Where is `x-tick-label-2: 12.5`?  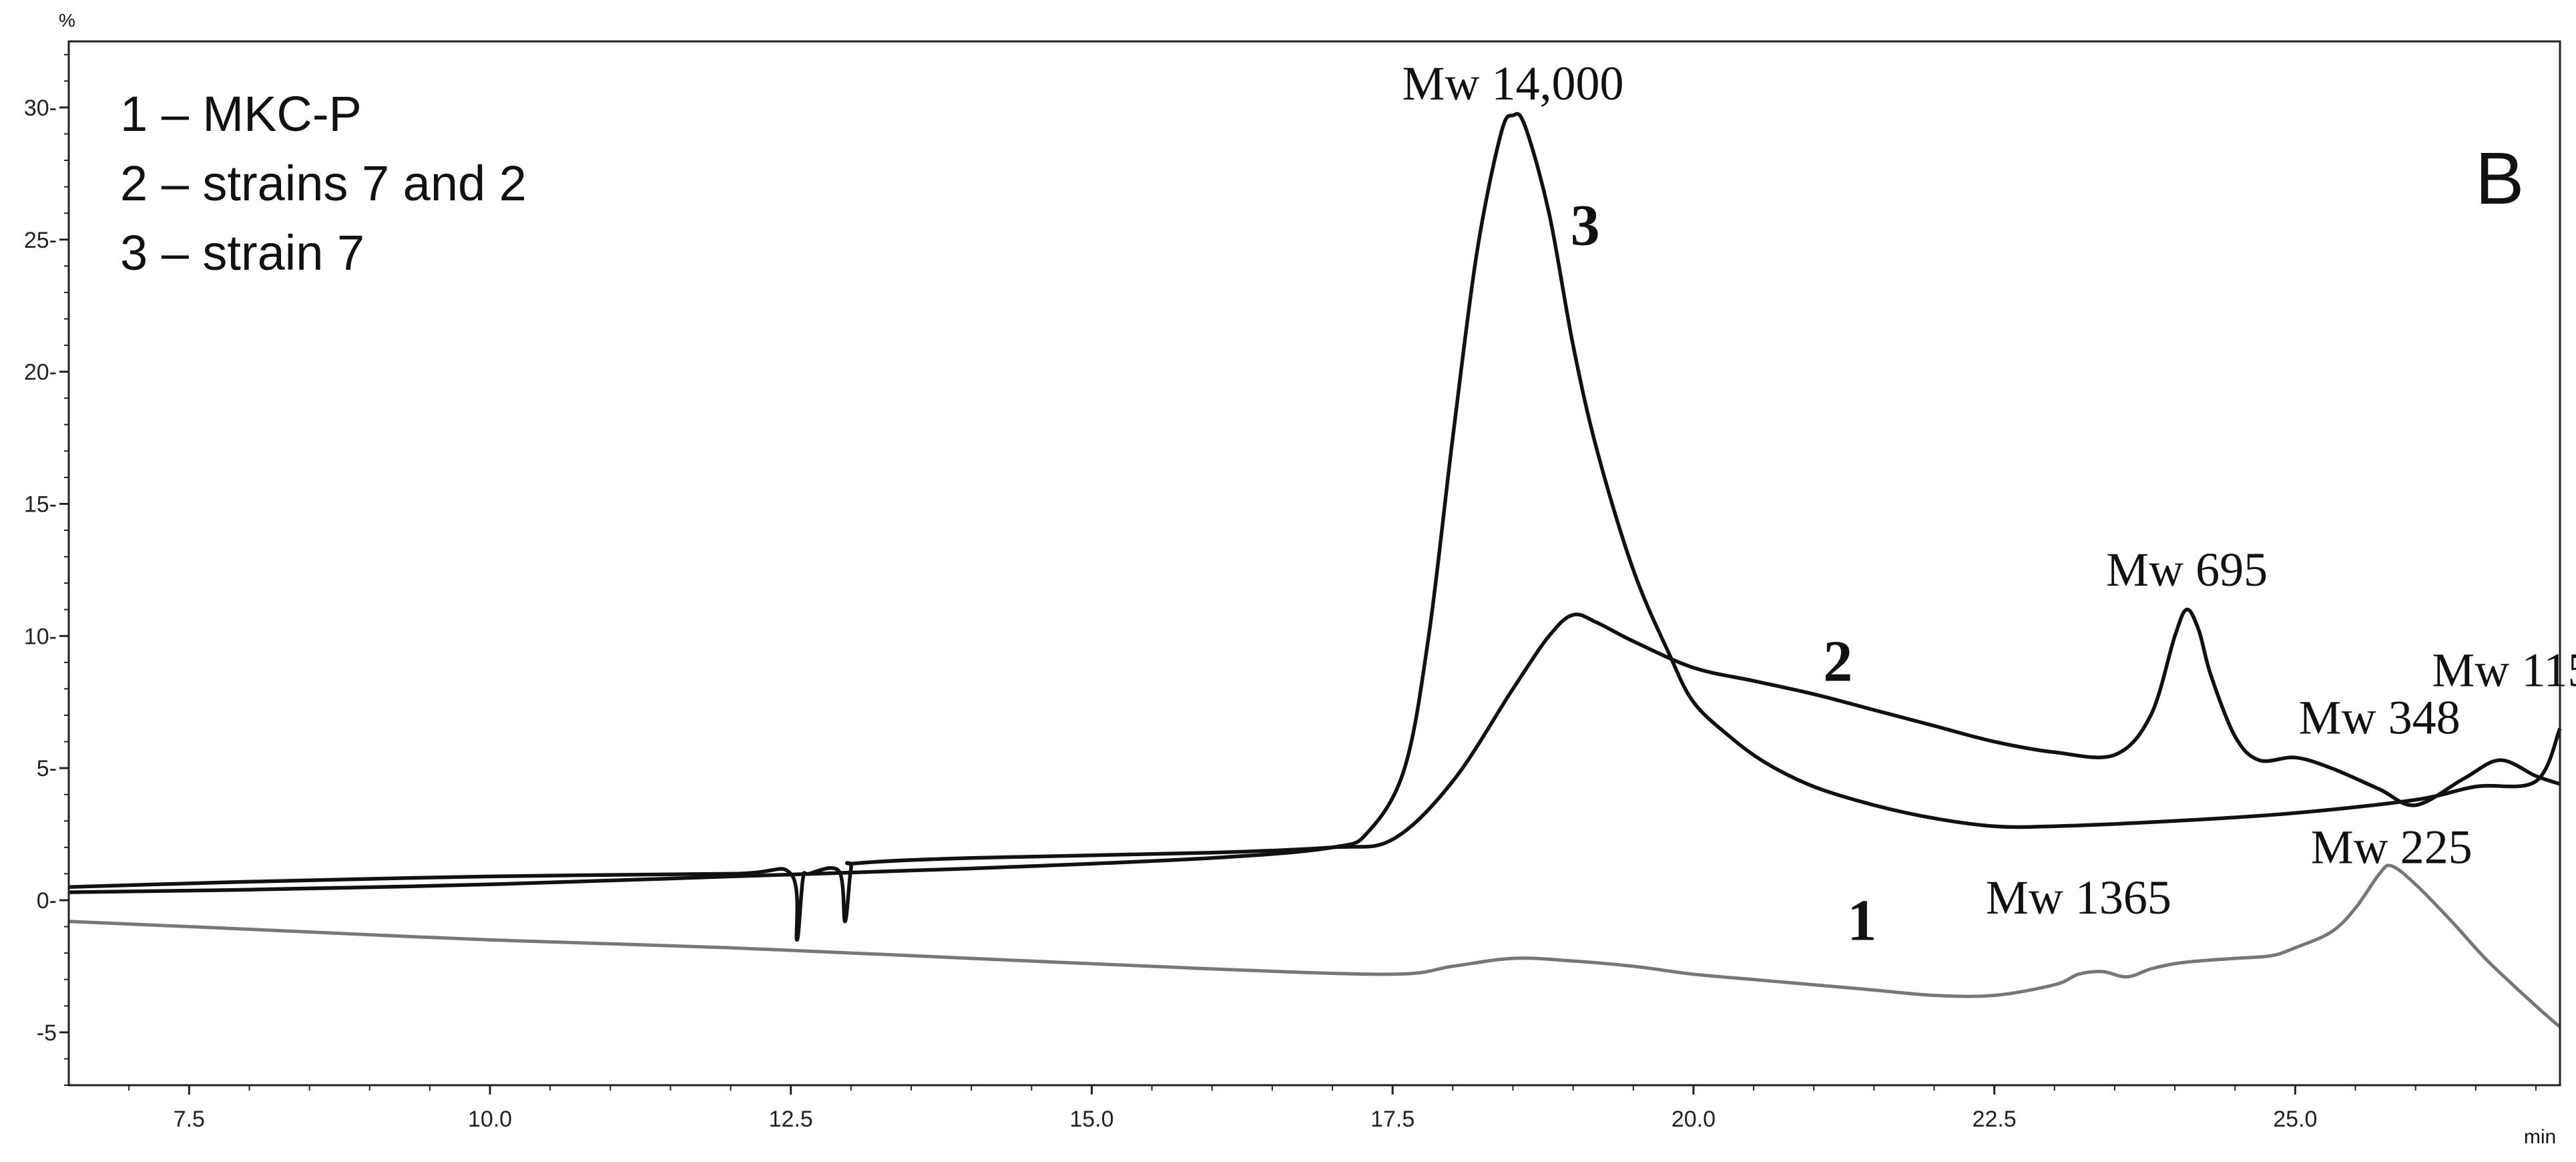
x-tick-label-2: 12.5 is located at coordinates (791, 1119).